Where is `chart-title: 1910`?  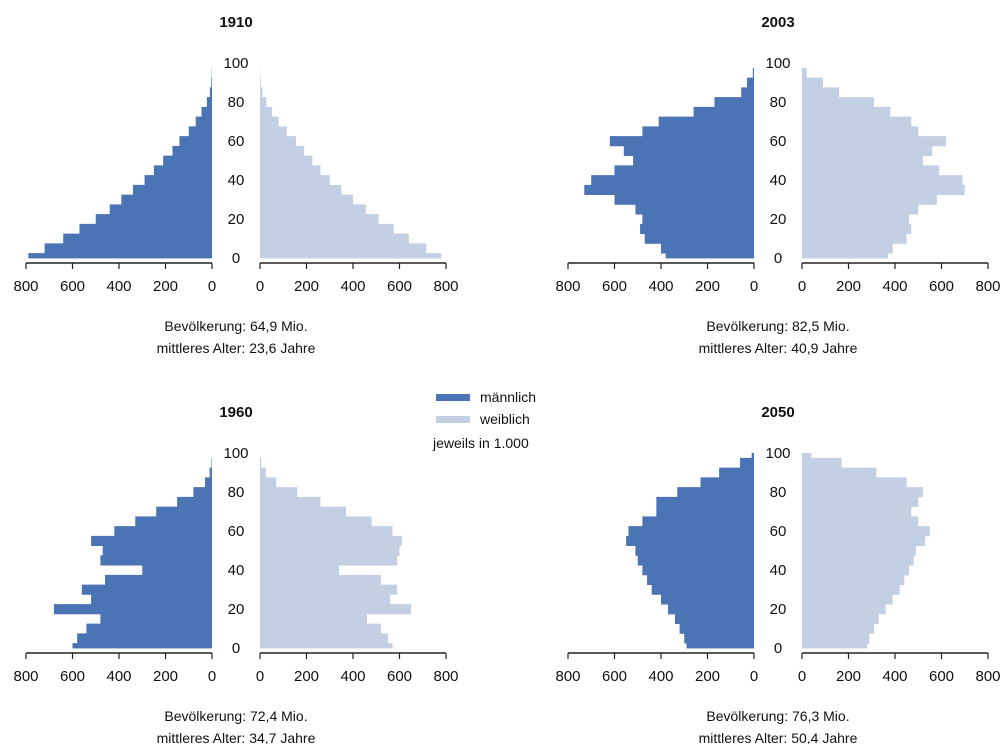 chart-title: 1910 is located at coordinates (235, 22).